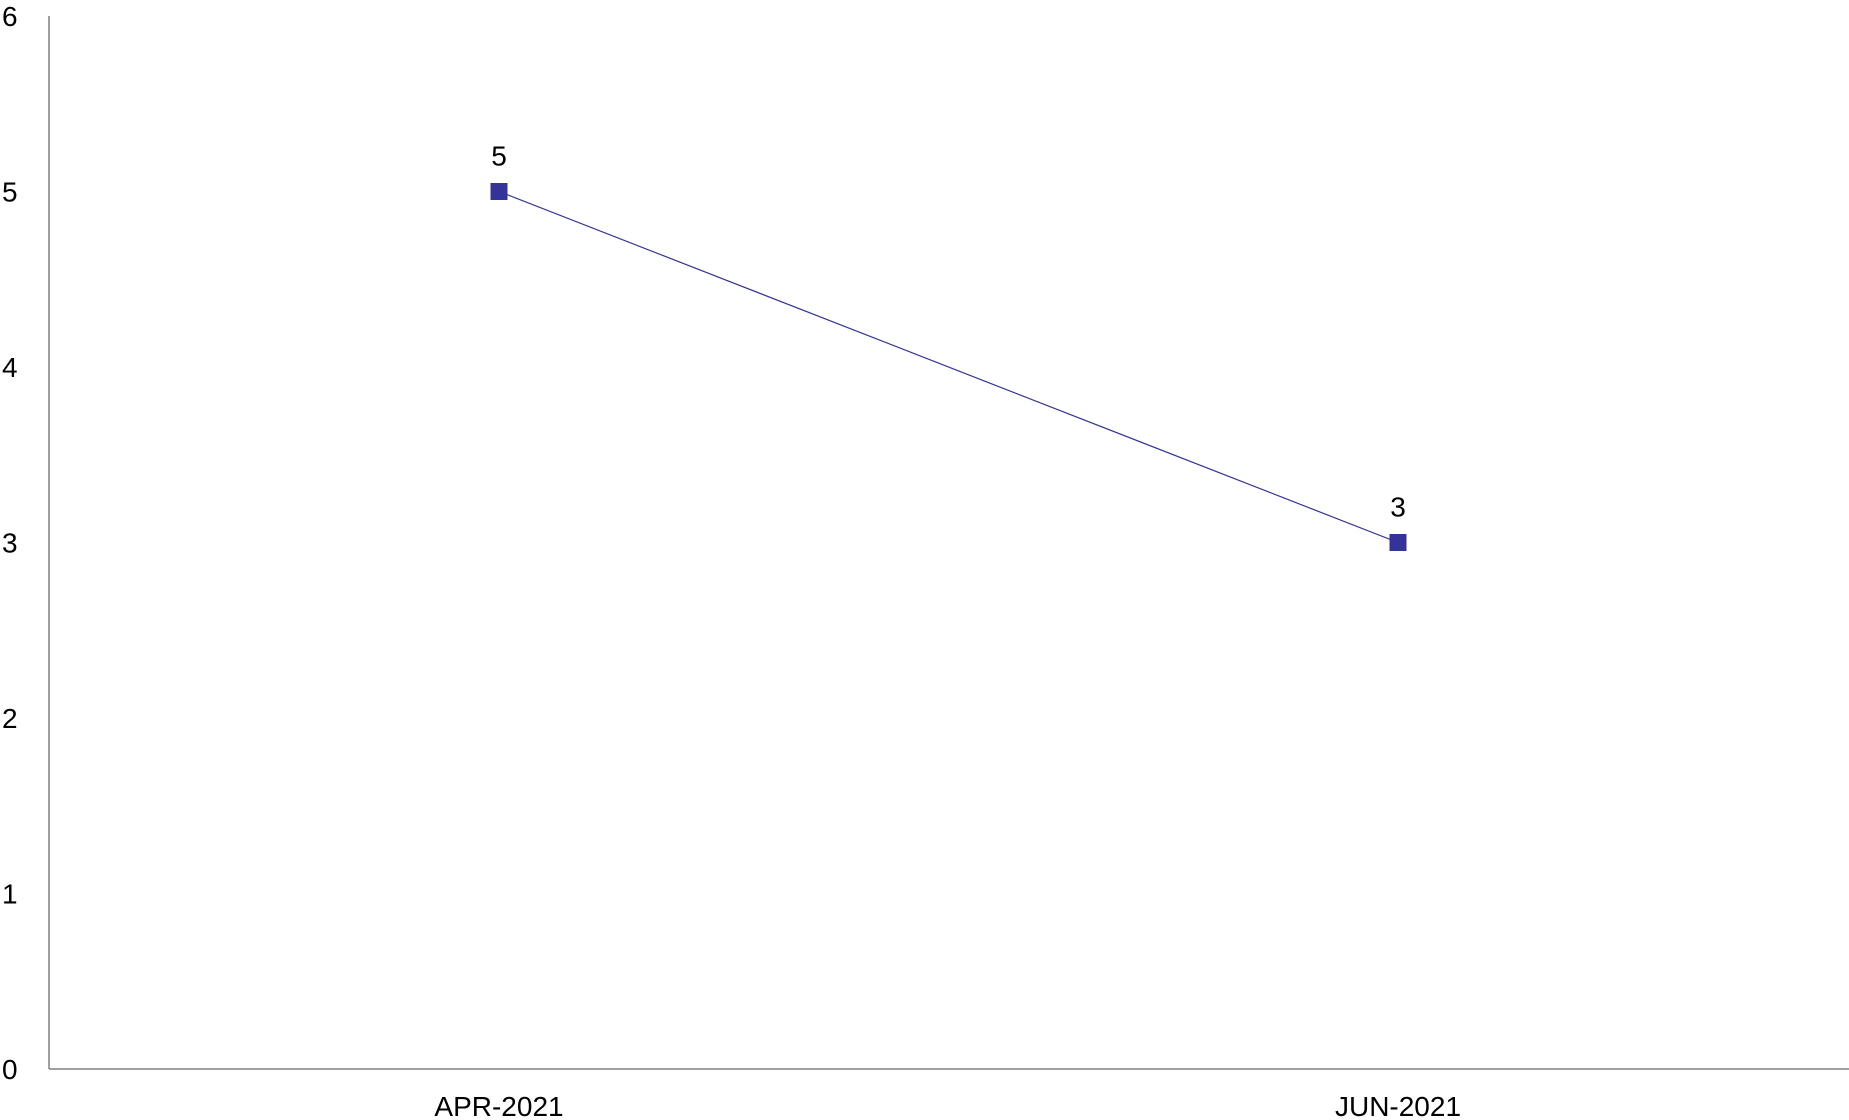 The width and height of the screenshot is (1849, 1120). I want to click on y-tick-label: 6, so click(10, 16).